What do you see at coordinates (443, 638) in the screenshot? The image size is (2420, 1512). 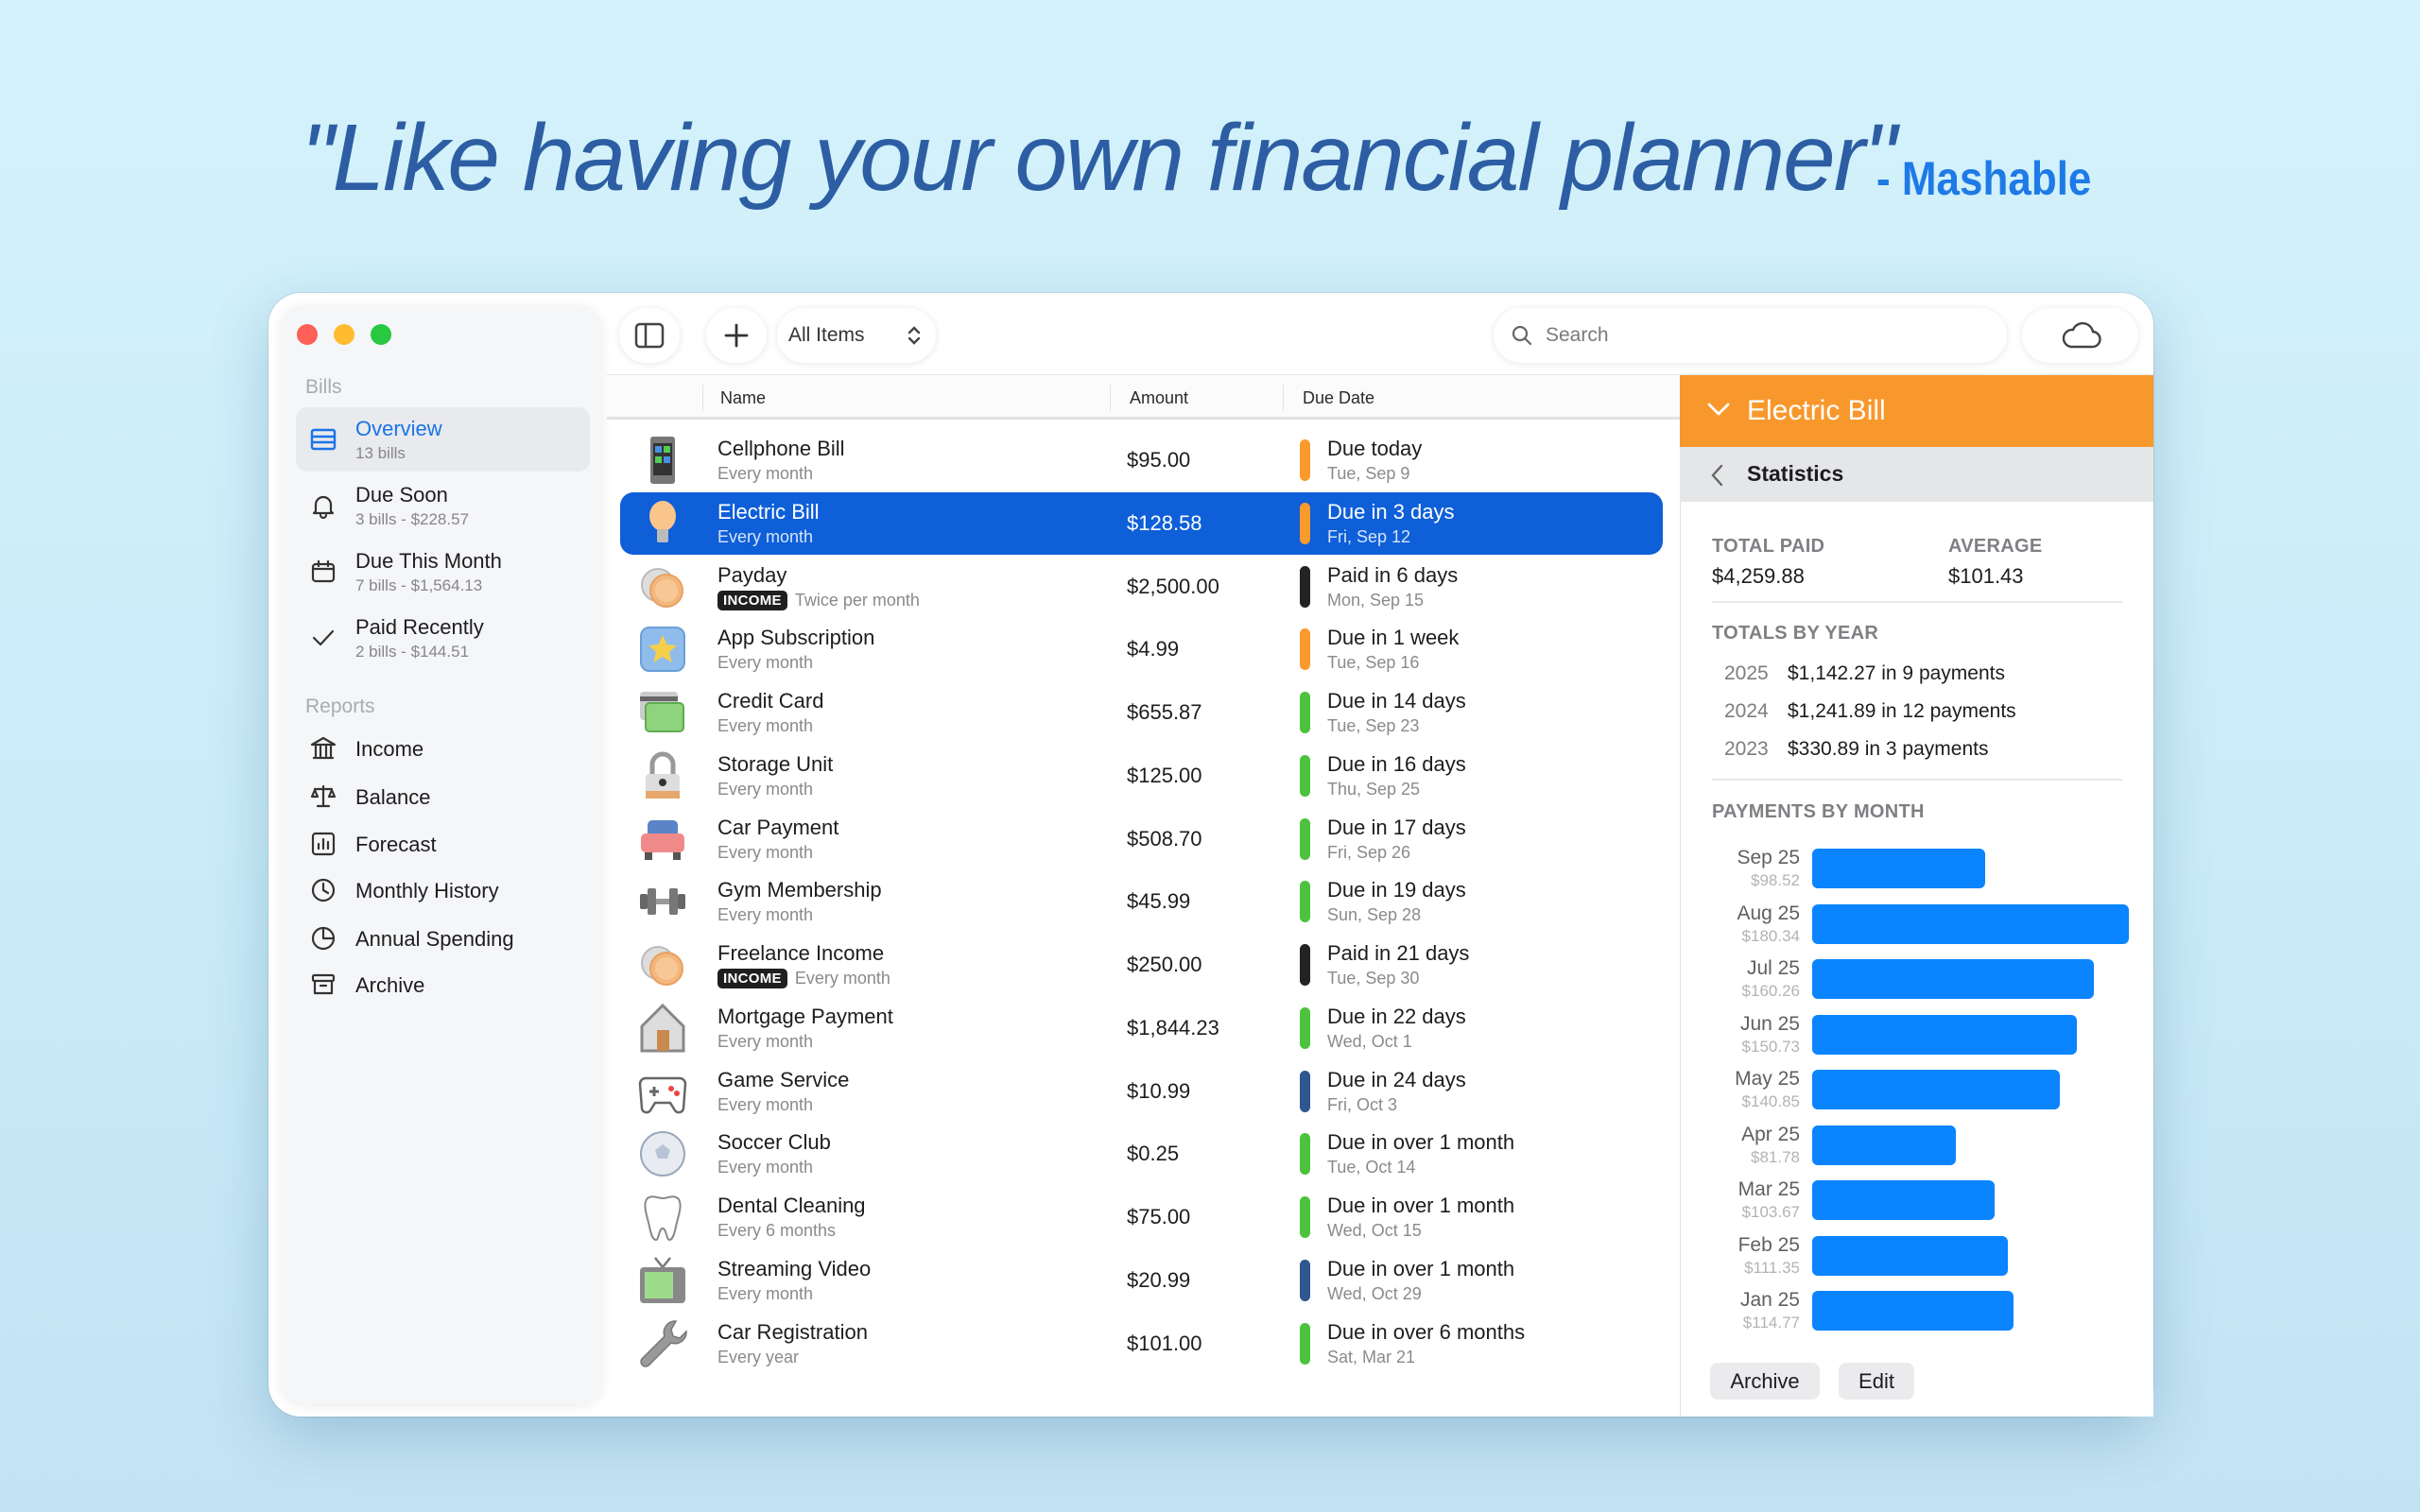 I see `sidebar-item-paid-recently: Paid Recently 2 bills - $144.51` at bounding box center [443, 638].